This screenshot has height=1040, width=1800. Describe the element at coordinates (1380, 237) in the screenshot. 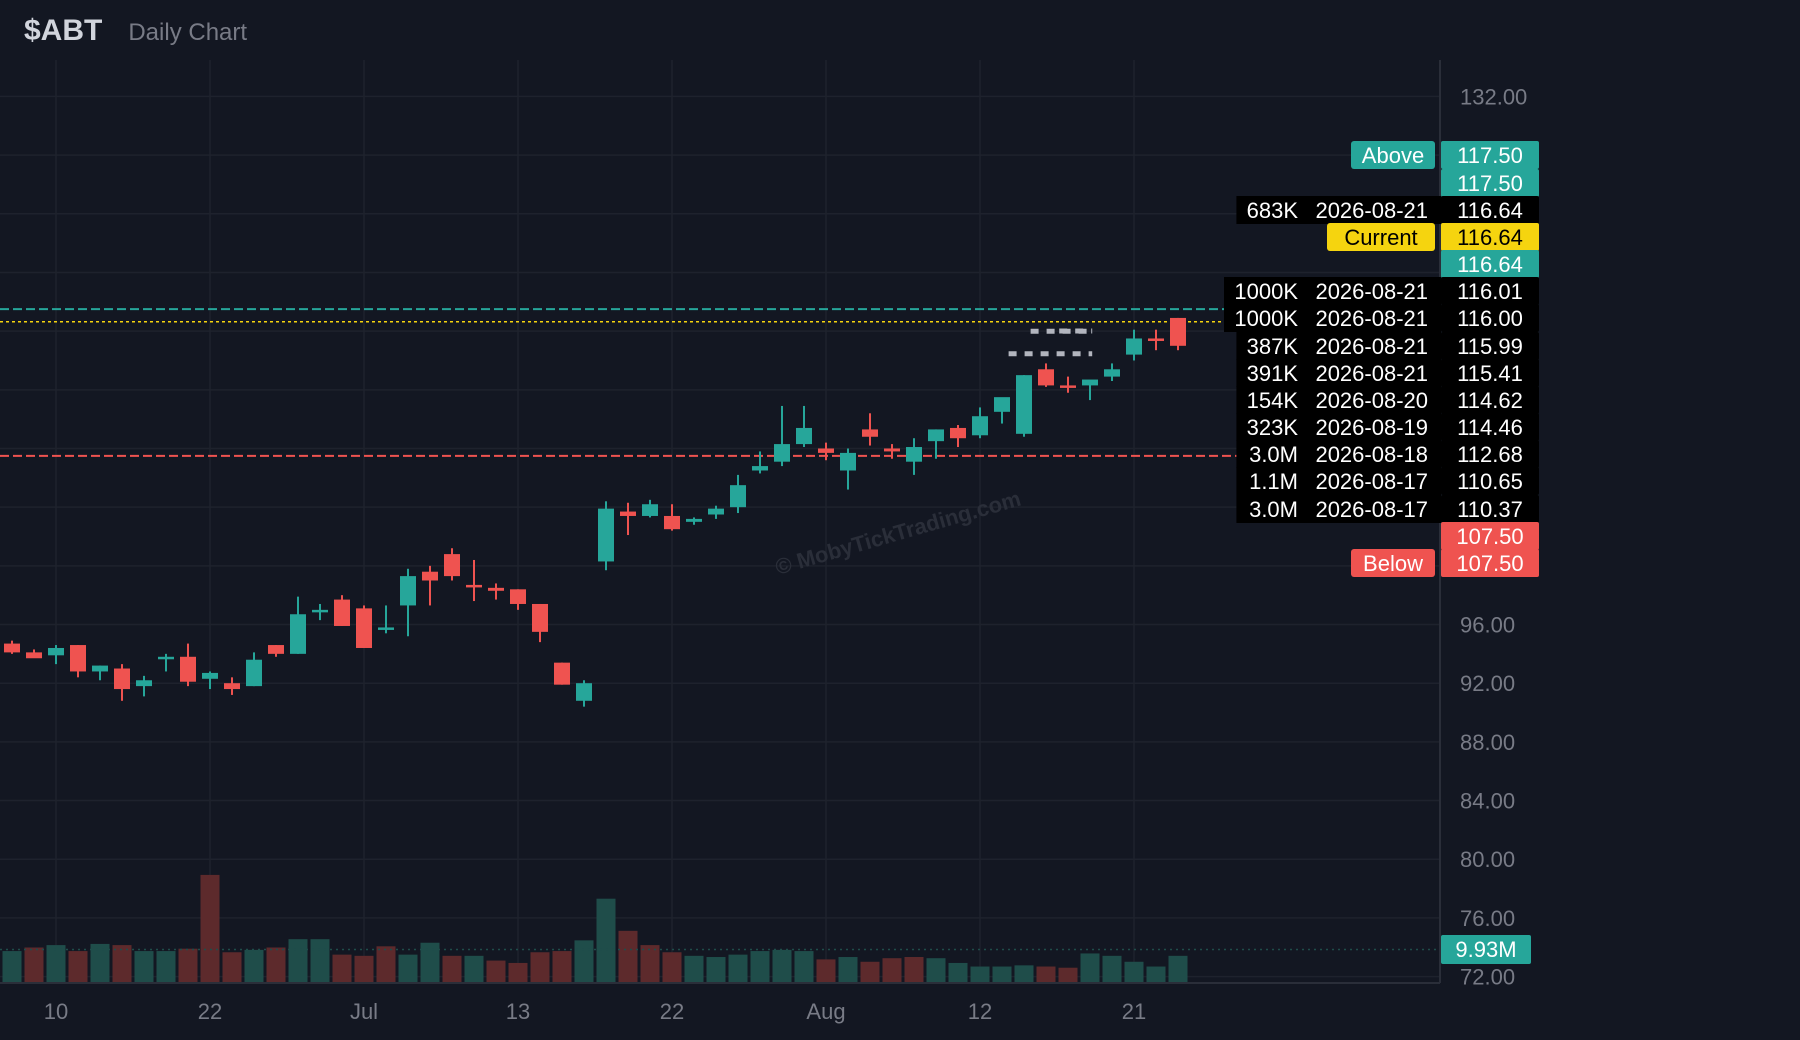

I see `line-tag-label: Current` at that location.